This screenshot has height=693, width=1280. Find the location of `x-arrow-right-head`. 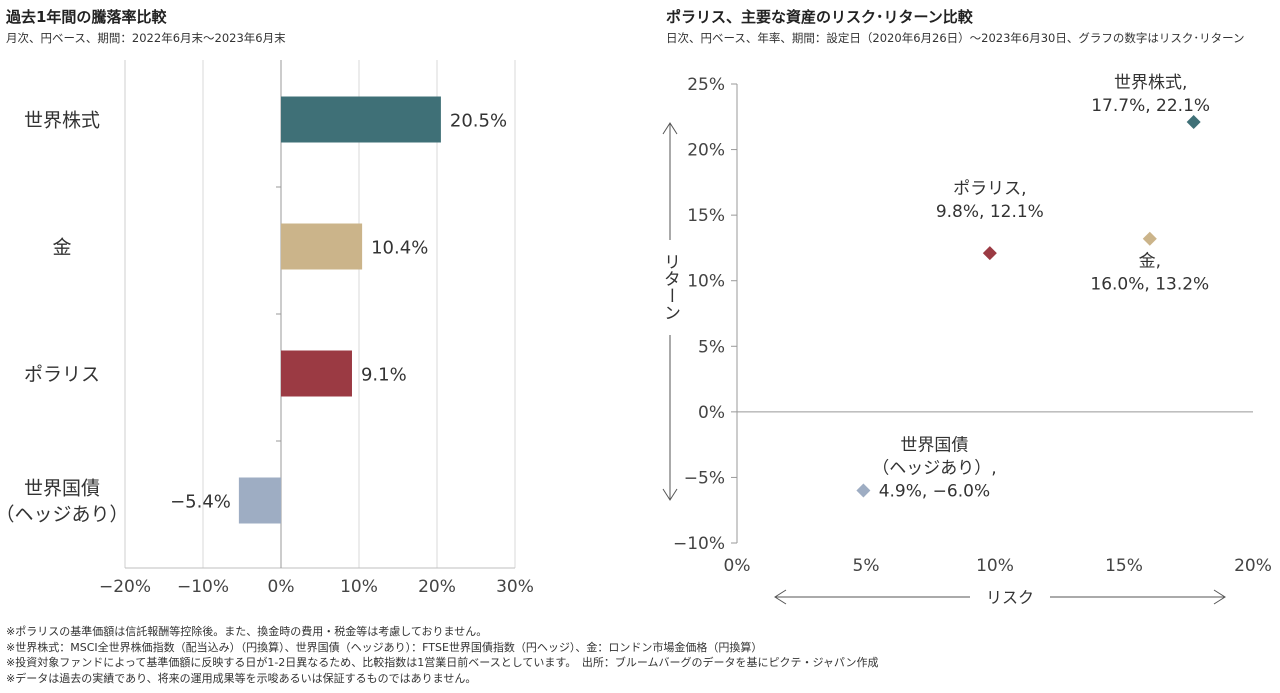

x-arrow-right-head is located at coordinates (1219, 597).